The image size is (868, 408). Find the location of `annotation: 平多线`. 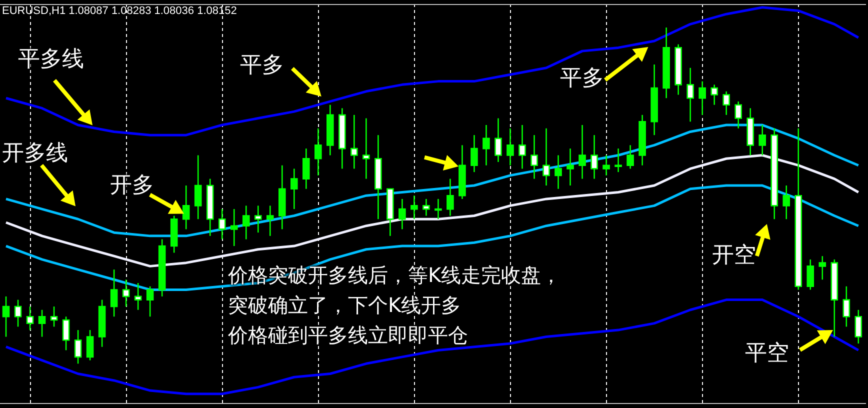

annotation: 平多线 is located at coordinates (51, 60).